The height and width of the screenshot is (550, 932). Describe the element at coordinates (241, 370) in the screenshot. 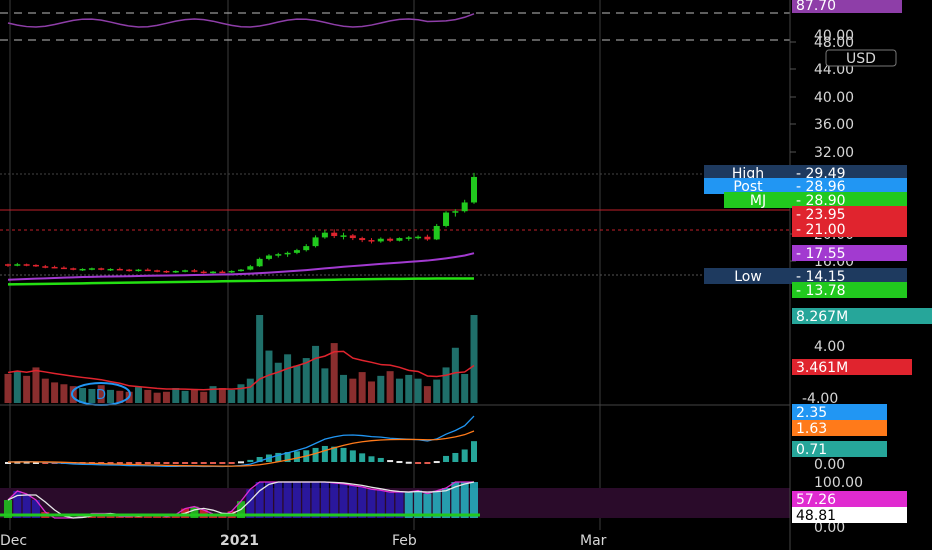

I see `volume-ma-line` at that location.